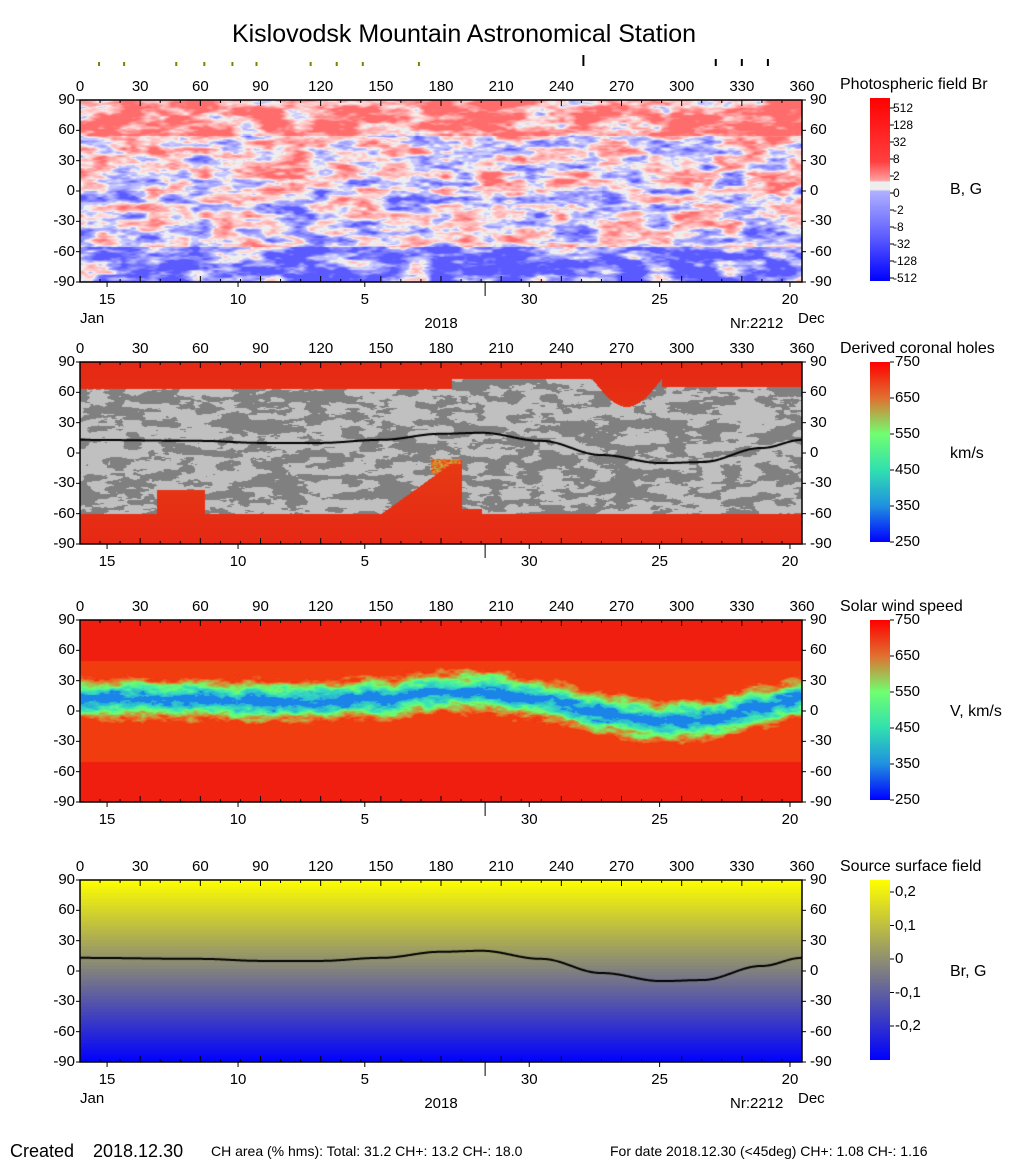  What do you see at coordinates (967, 453) in the screenshot?
I see `colorbar-unit: km/s` at bounding box center [967, 453].